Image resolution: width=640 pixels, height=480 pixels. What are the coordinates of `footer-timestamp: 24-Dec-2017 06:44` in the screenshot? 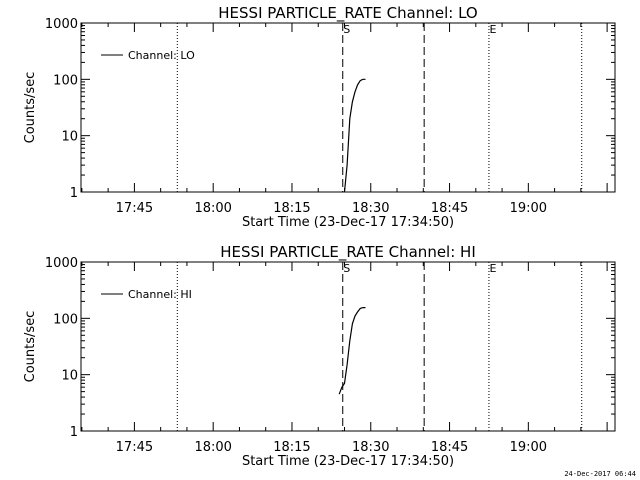 It's located at (600, 474).